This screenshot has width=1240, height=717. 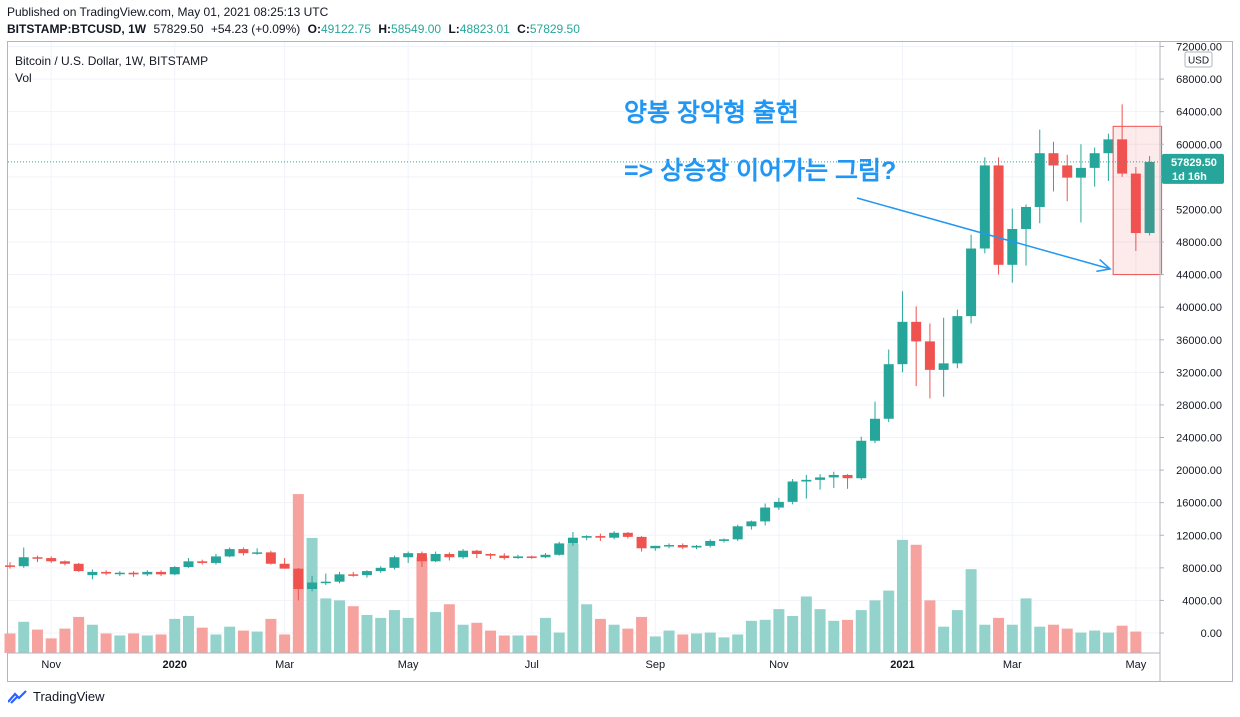 What do you see at coordinates (554, 29) in the screenshot?
I see `close-value: 57829.50` at bounding box center [554, 29].